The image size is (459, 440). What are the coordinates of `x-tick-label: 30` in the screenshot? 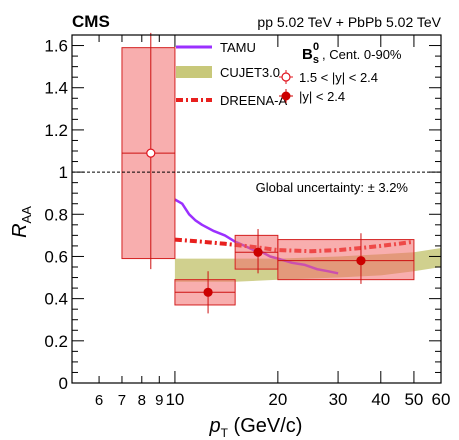 It's located at (338, 399).